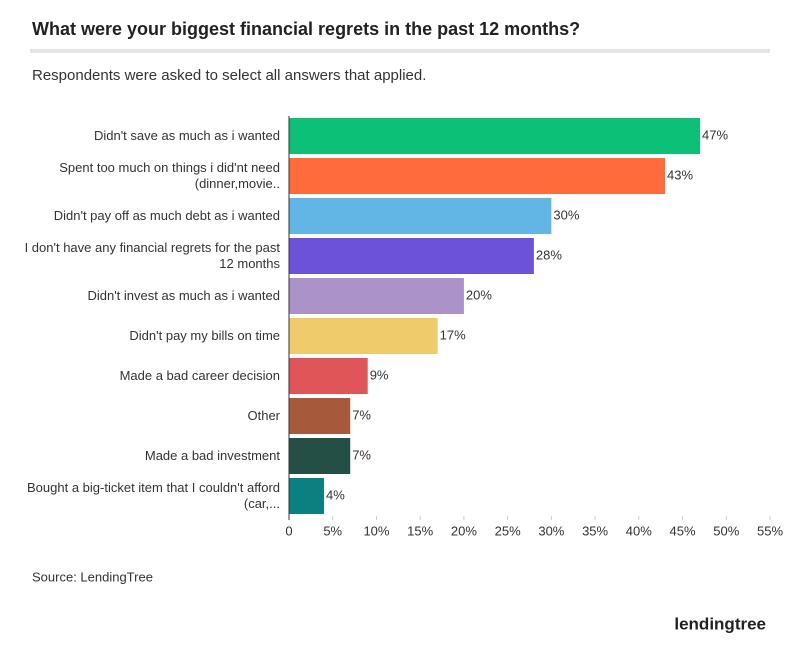 This screenshot has height=652, width=800. What do you see at coordinates (263, 415) in the screenshot?
I see `category-label: Other` at bounding box center [263, 415].